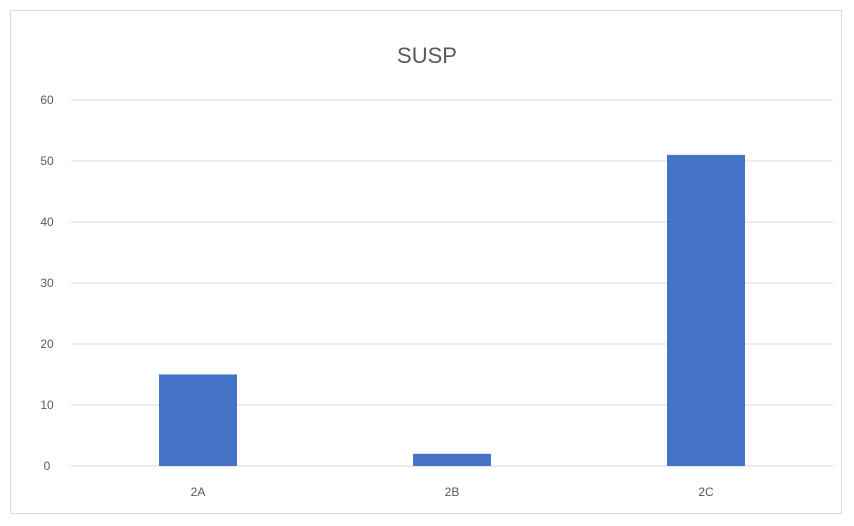  Describe the element at coordinates (47, 405) in the screenshot. I see `y-tick-label: 10` at that location.